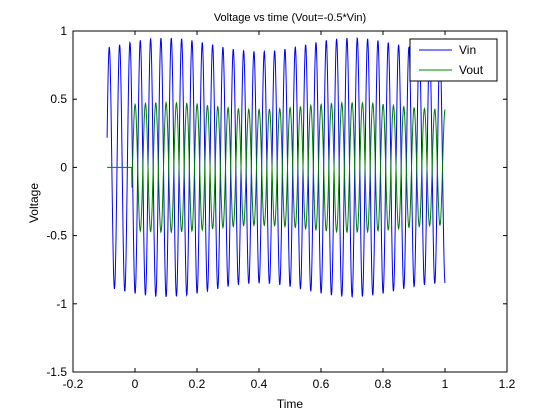  What do you see at coordinates (321, 384) in the screenshot?
I see `x-tick-label: 0.6` at bounding box center [321, 384].